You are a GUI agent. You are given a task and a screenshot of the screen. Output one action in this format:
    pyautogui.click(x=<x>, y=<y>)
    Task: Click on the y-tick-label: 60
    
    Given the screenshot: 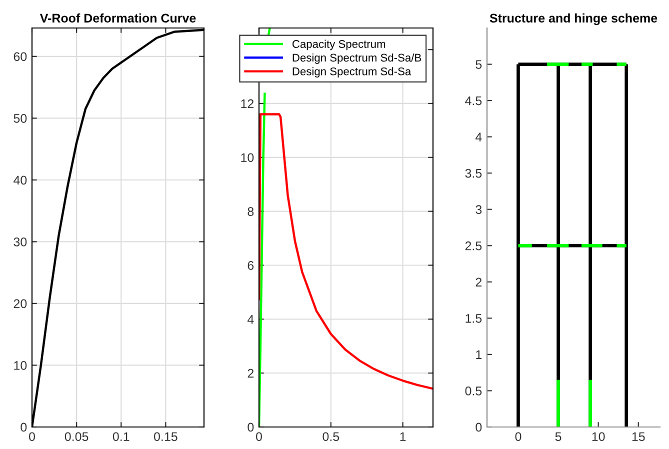 What is the action you would take?
    pyautogui.click(x=20, y=57)
    